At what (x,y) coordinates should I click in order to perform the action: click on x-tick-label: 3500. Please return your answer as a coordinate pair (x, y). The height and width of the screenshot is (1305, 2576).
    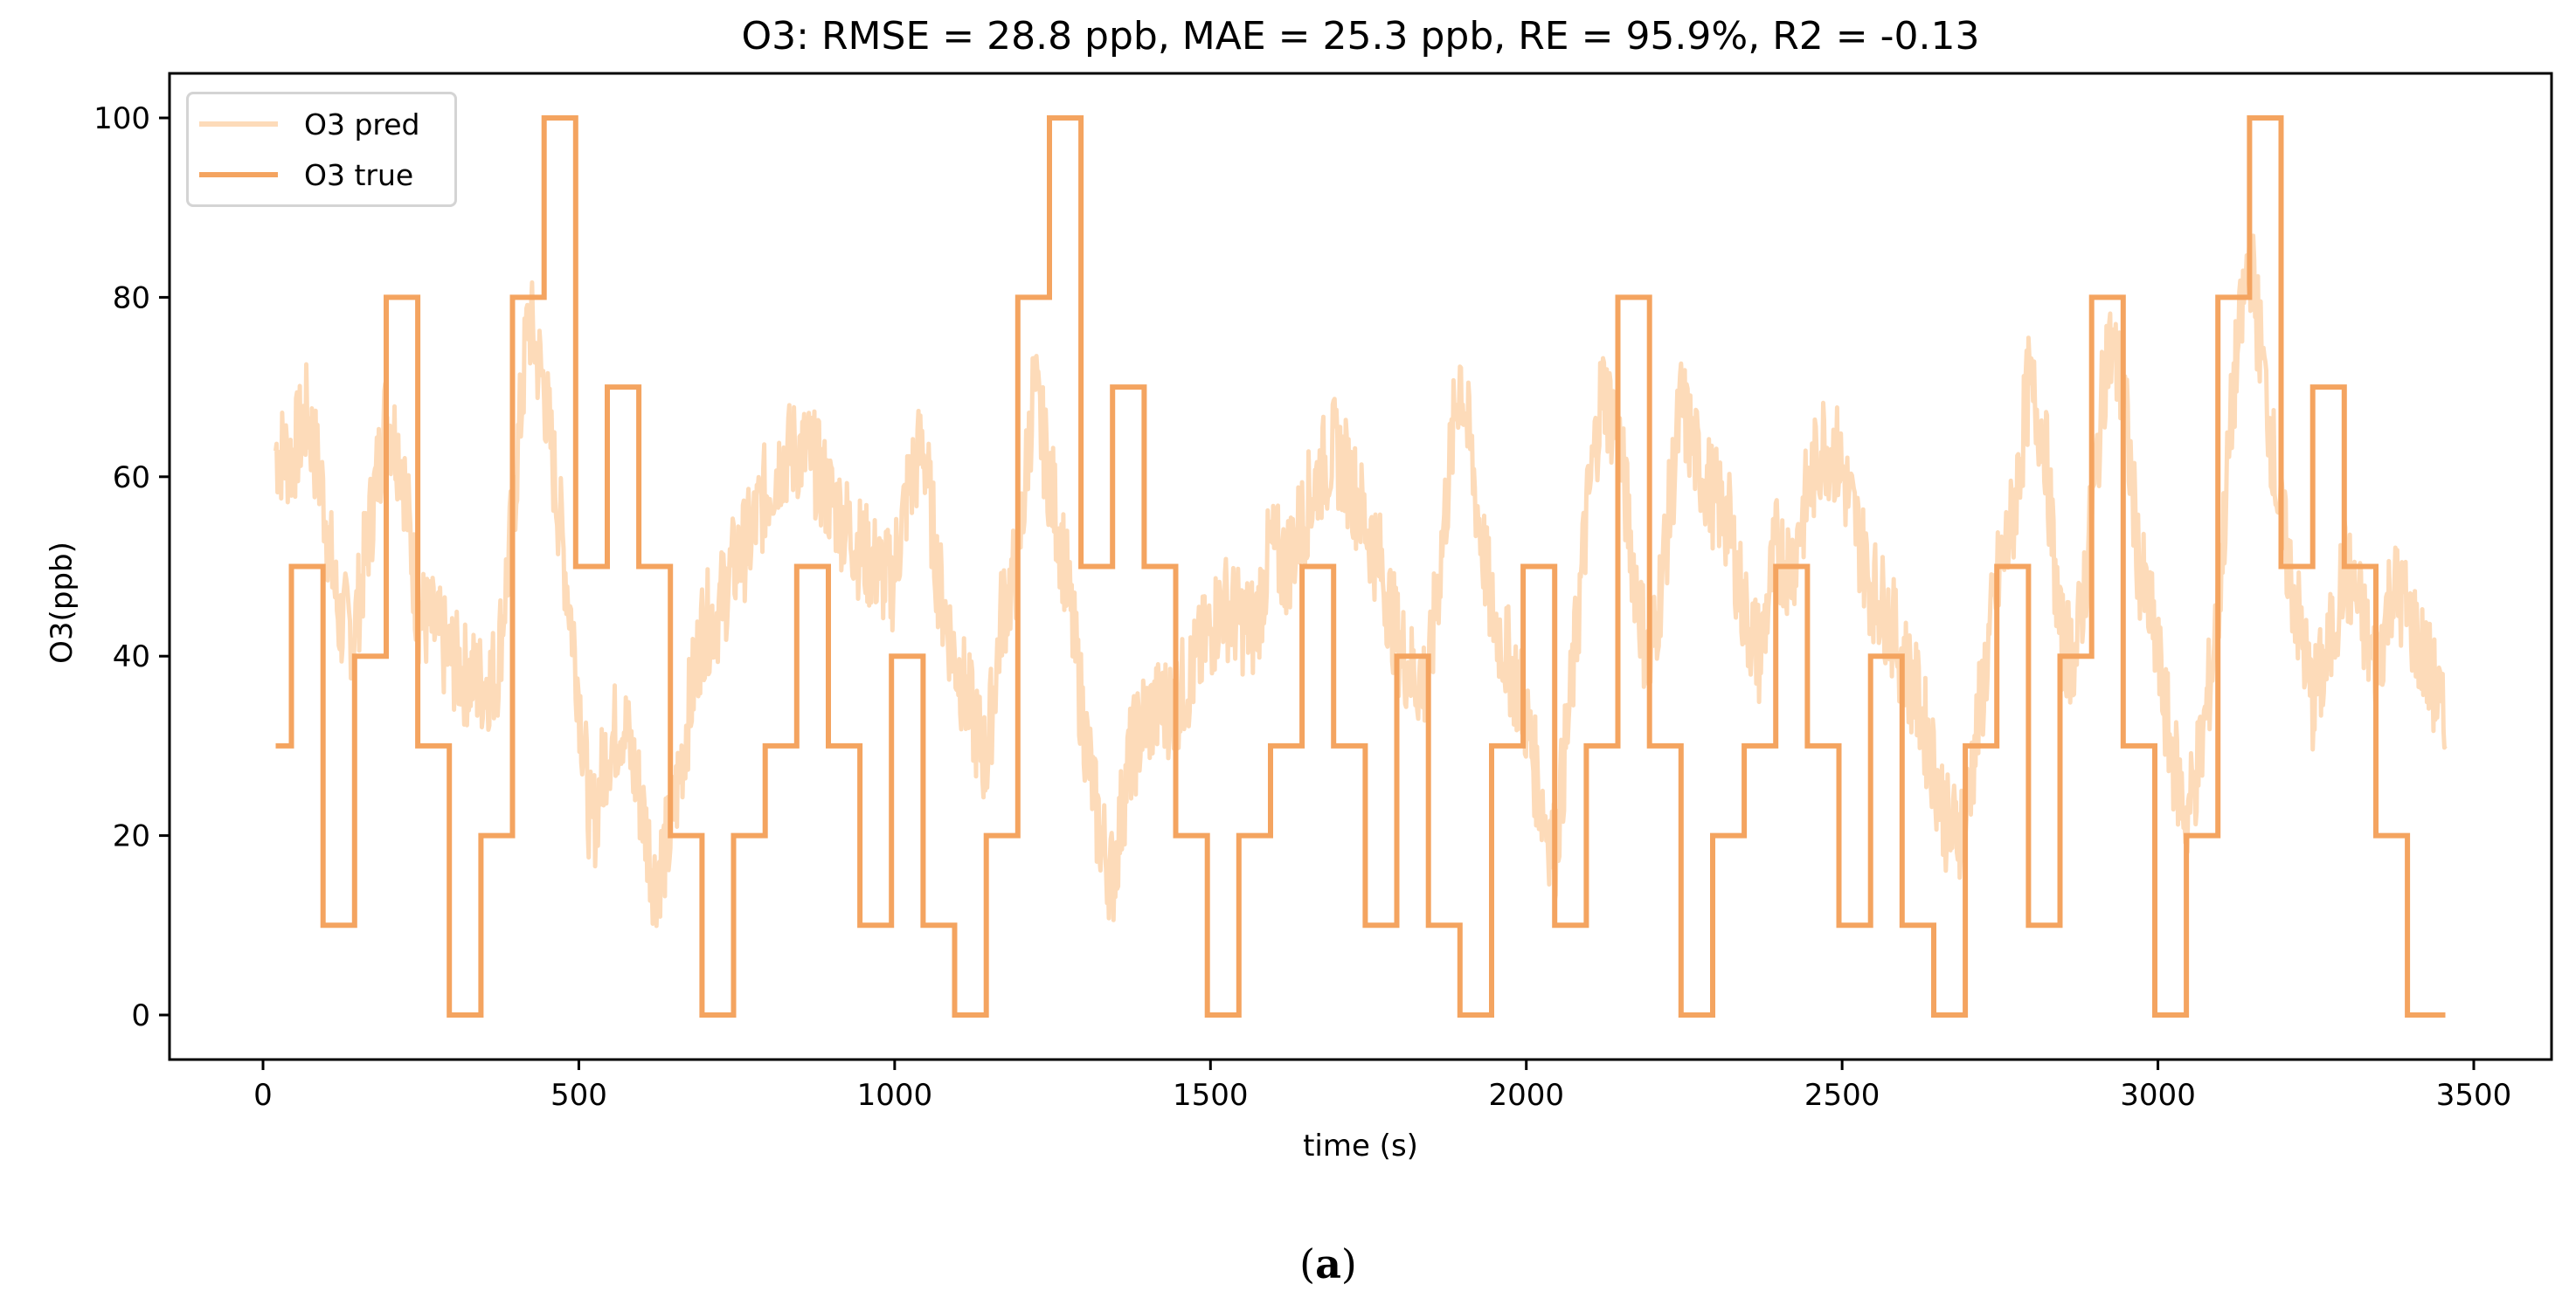
    Looking at the image, I should click on (2474, 1095).